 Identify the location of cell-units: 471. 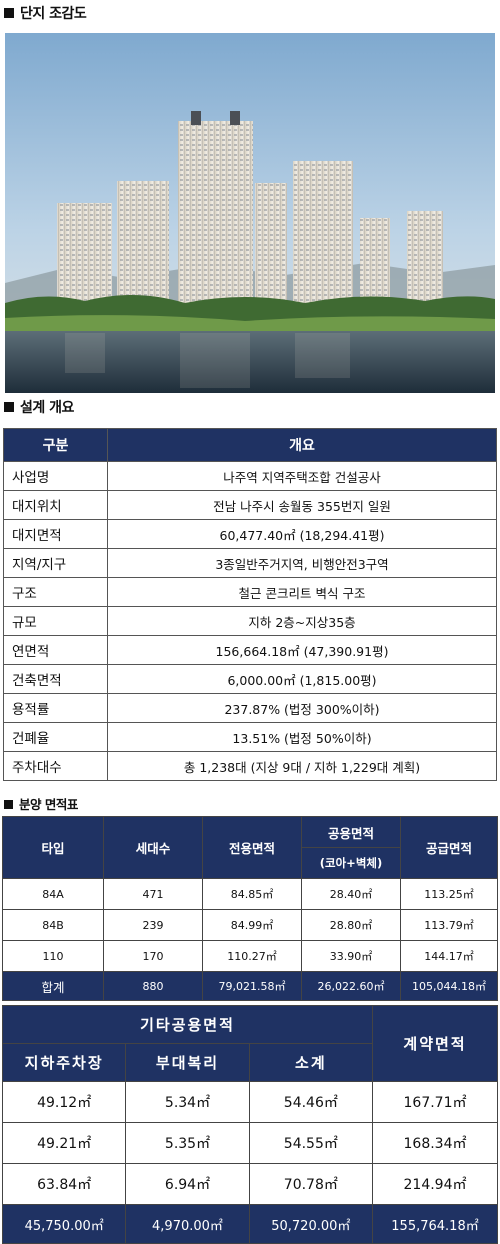
(153, 894).